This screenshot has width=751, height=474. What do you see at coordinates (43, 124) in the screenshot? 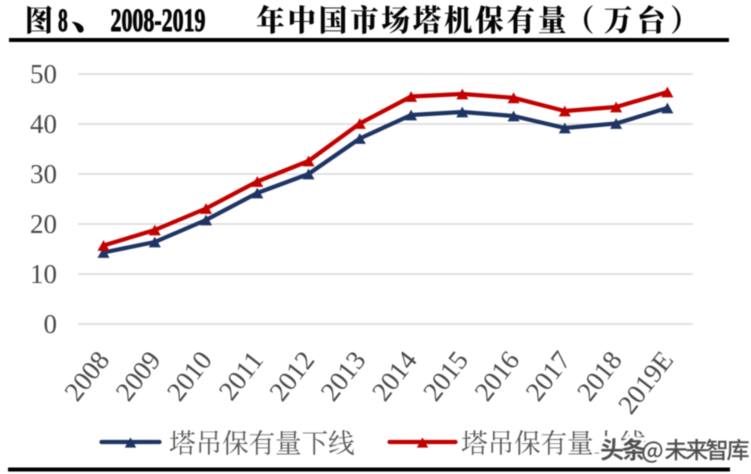
I see `svg-text: 40` at bounding box center [43, 124].